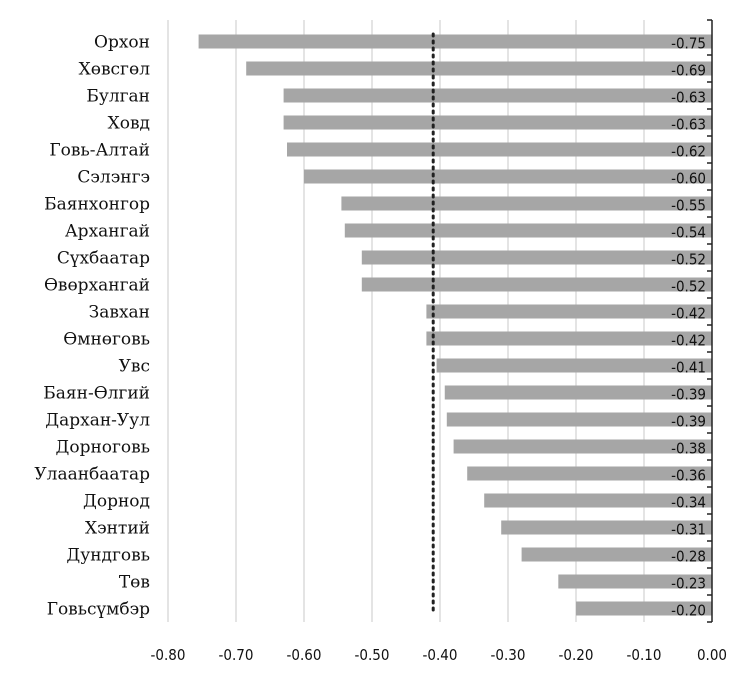 This screenshot has width=749, height=678. What do you see at coordinates (709, 321) in the screenshot?
I see `category-axis-ticks` at bounding box center [709, 321].